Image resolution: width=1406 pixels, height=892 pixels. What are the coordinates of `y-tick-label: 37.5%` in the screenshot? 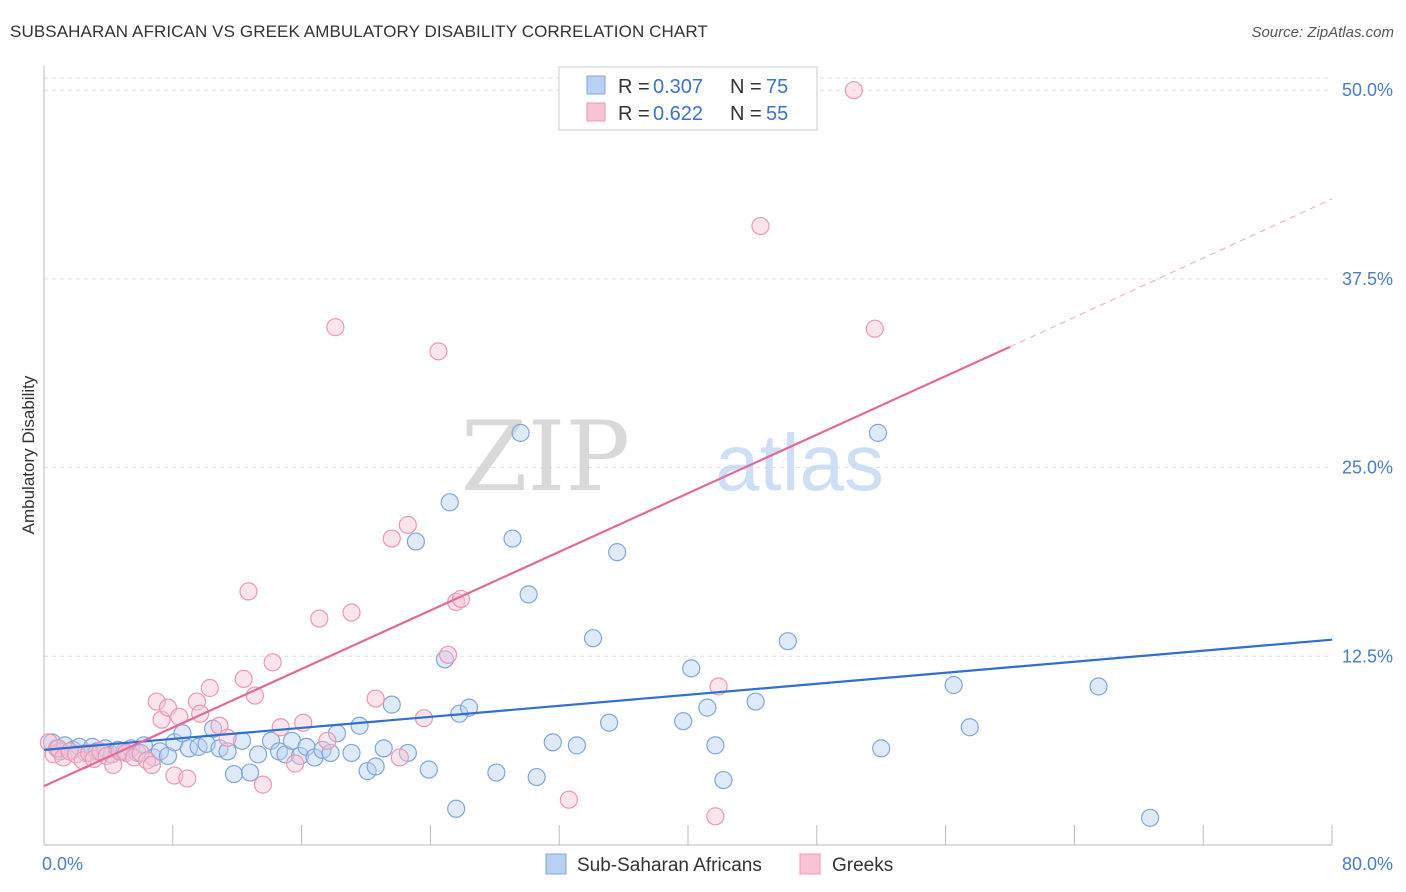 It's located at (1367, 279).